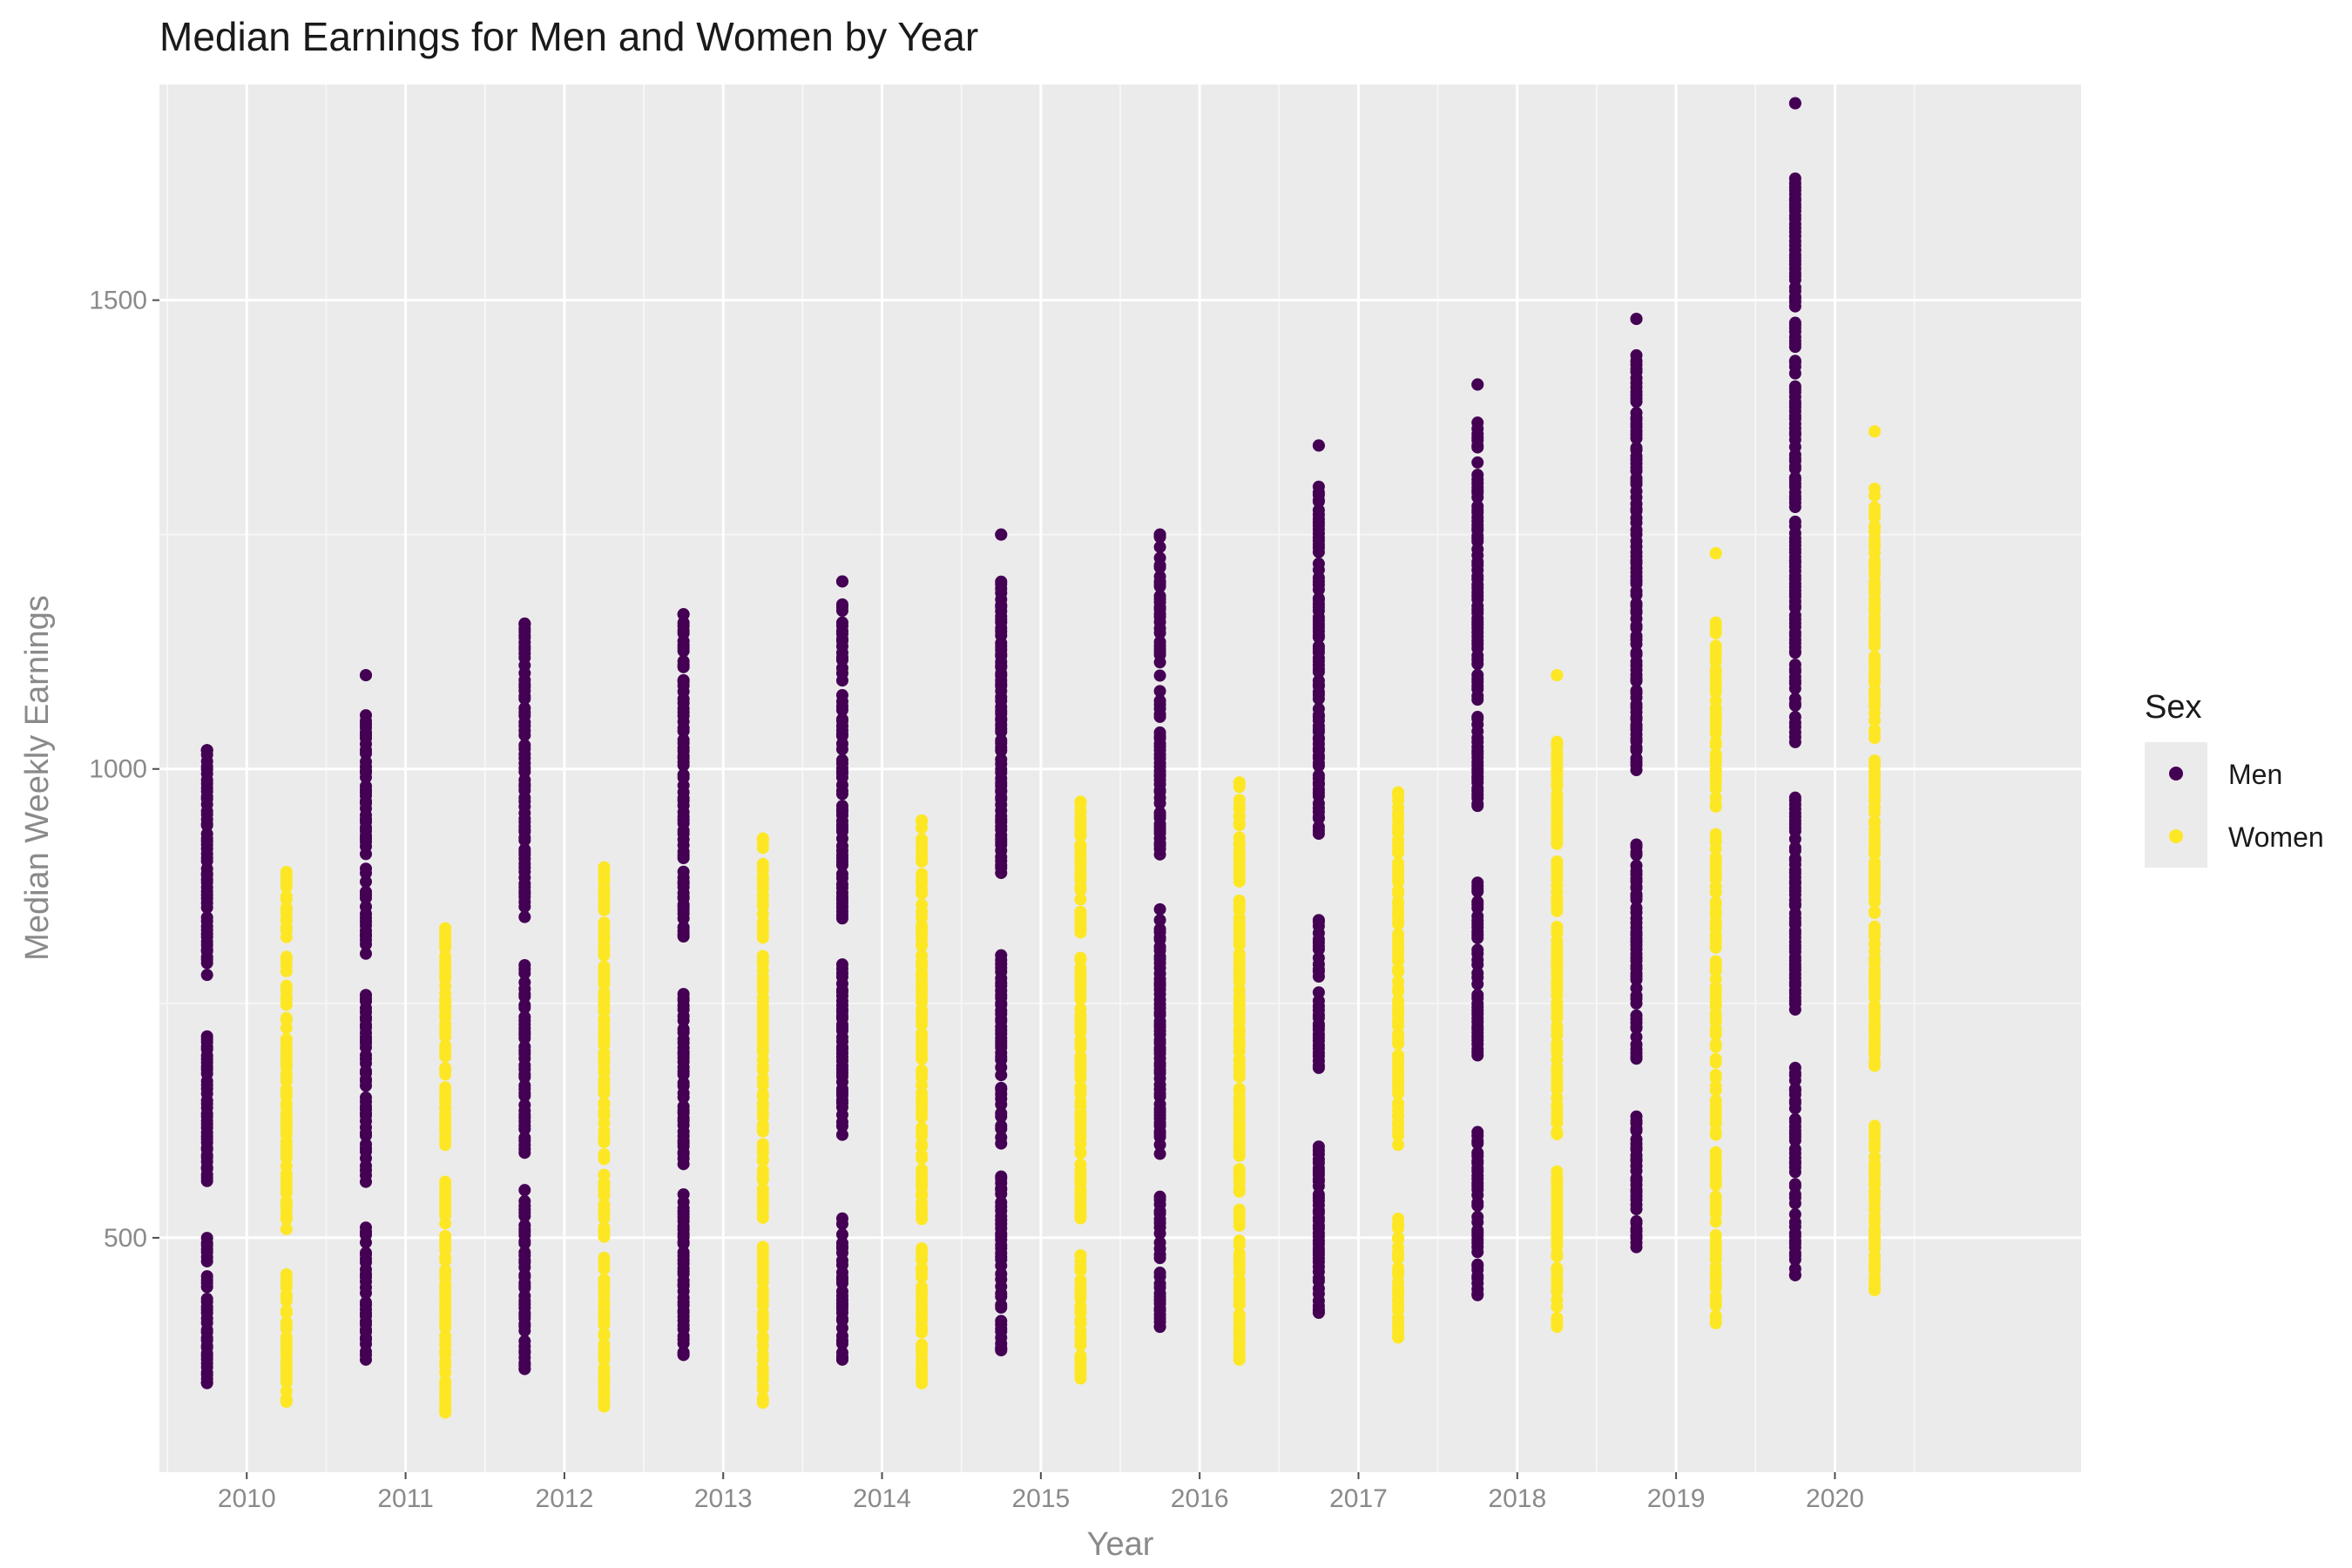 The image size is (2352, 1568). I want to click on y-axis-ticks: 500 1000 1500, so click(124, 770).